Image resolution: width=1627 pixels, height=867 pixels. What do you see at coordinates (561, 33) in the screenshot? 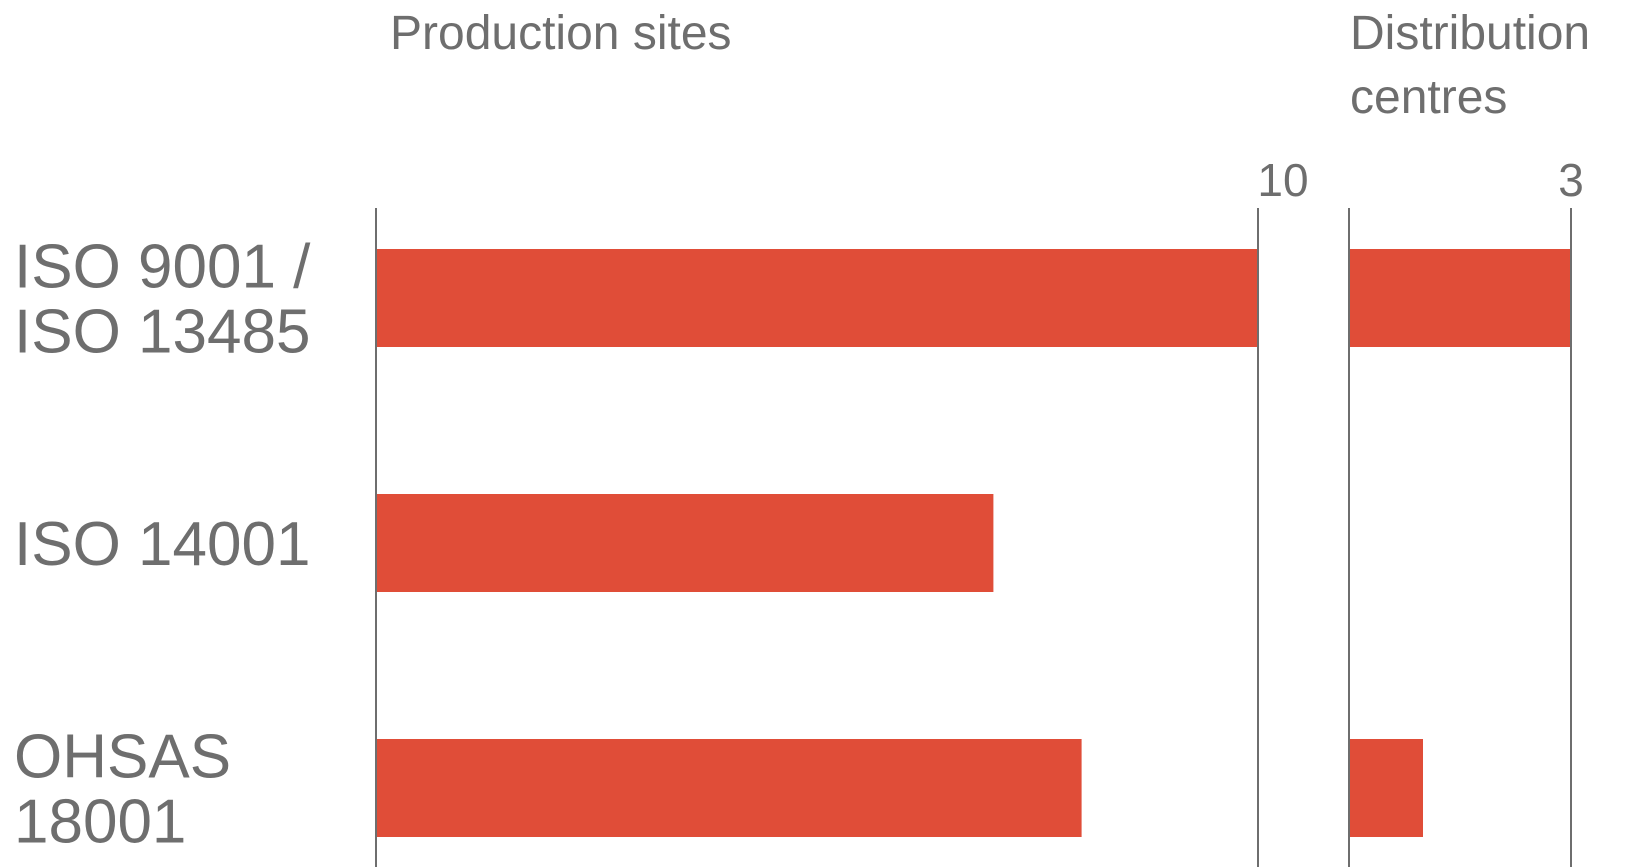
I see `panel-title-1: Production sites` at bounding box center [561, 33].